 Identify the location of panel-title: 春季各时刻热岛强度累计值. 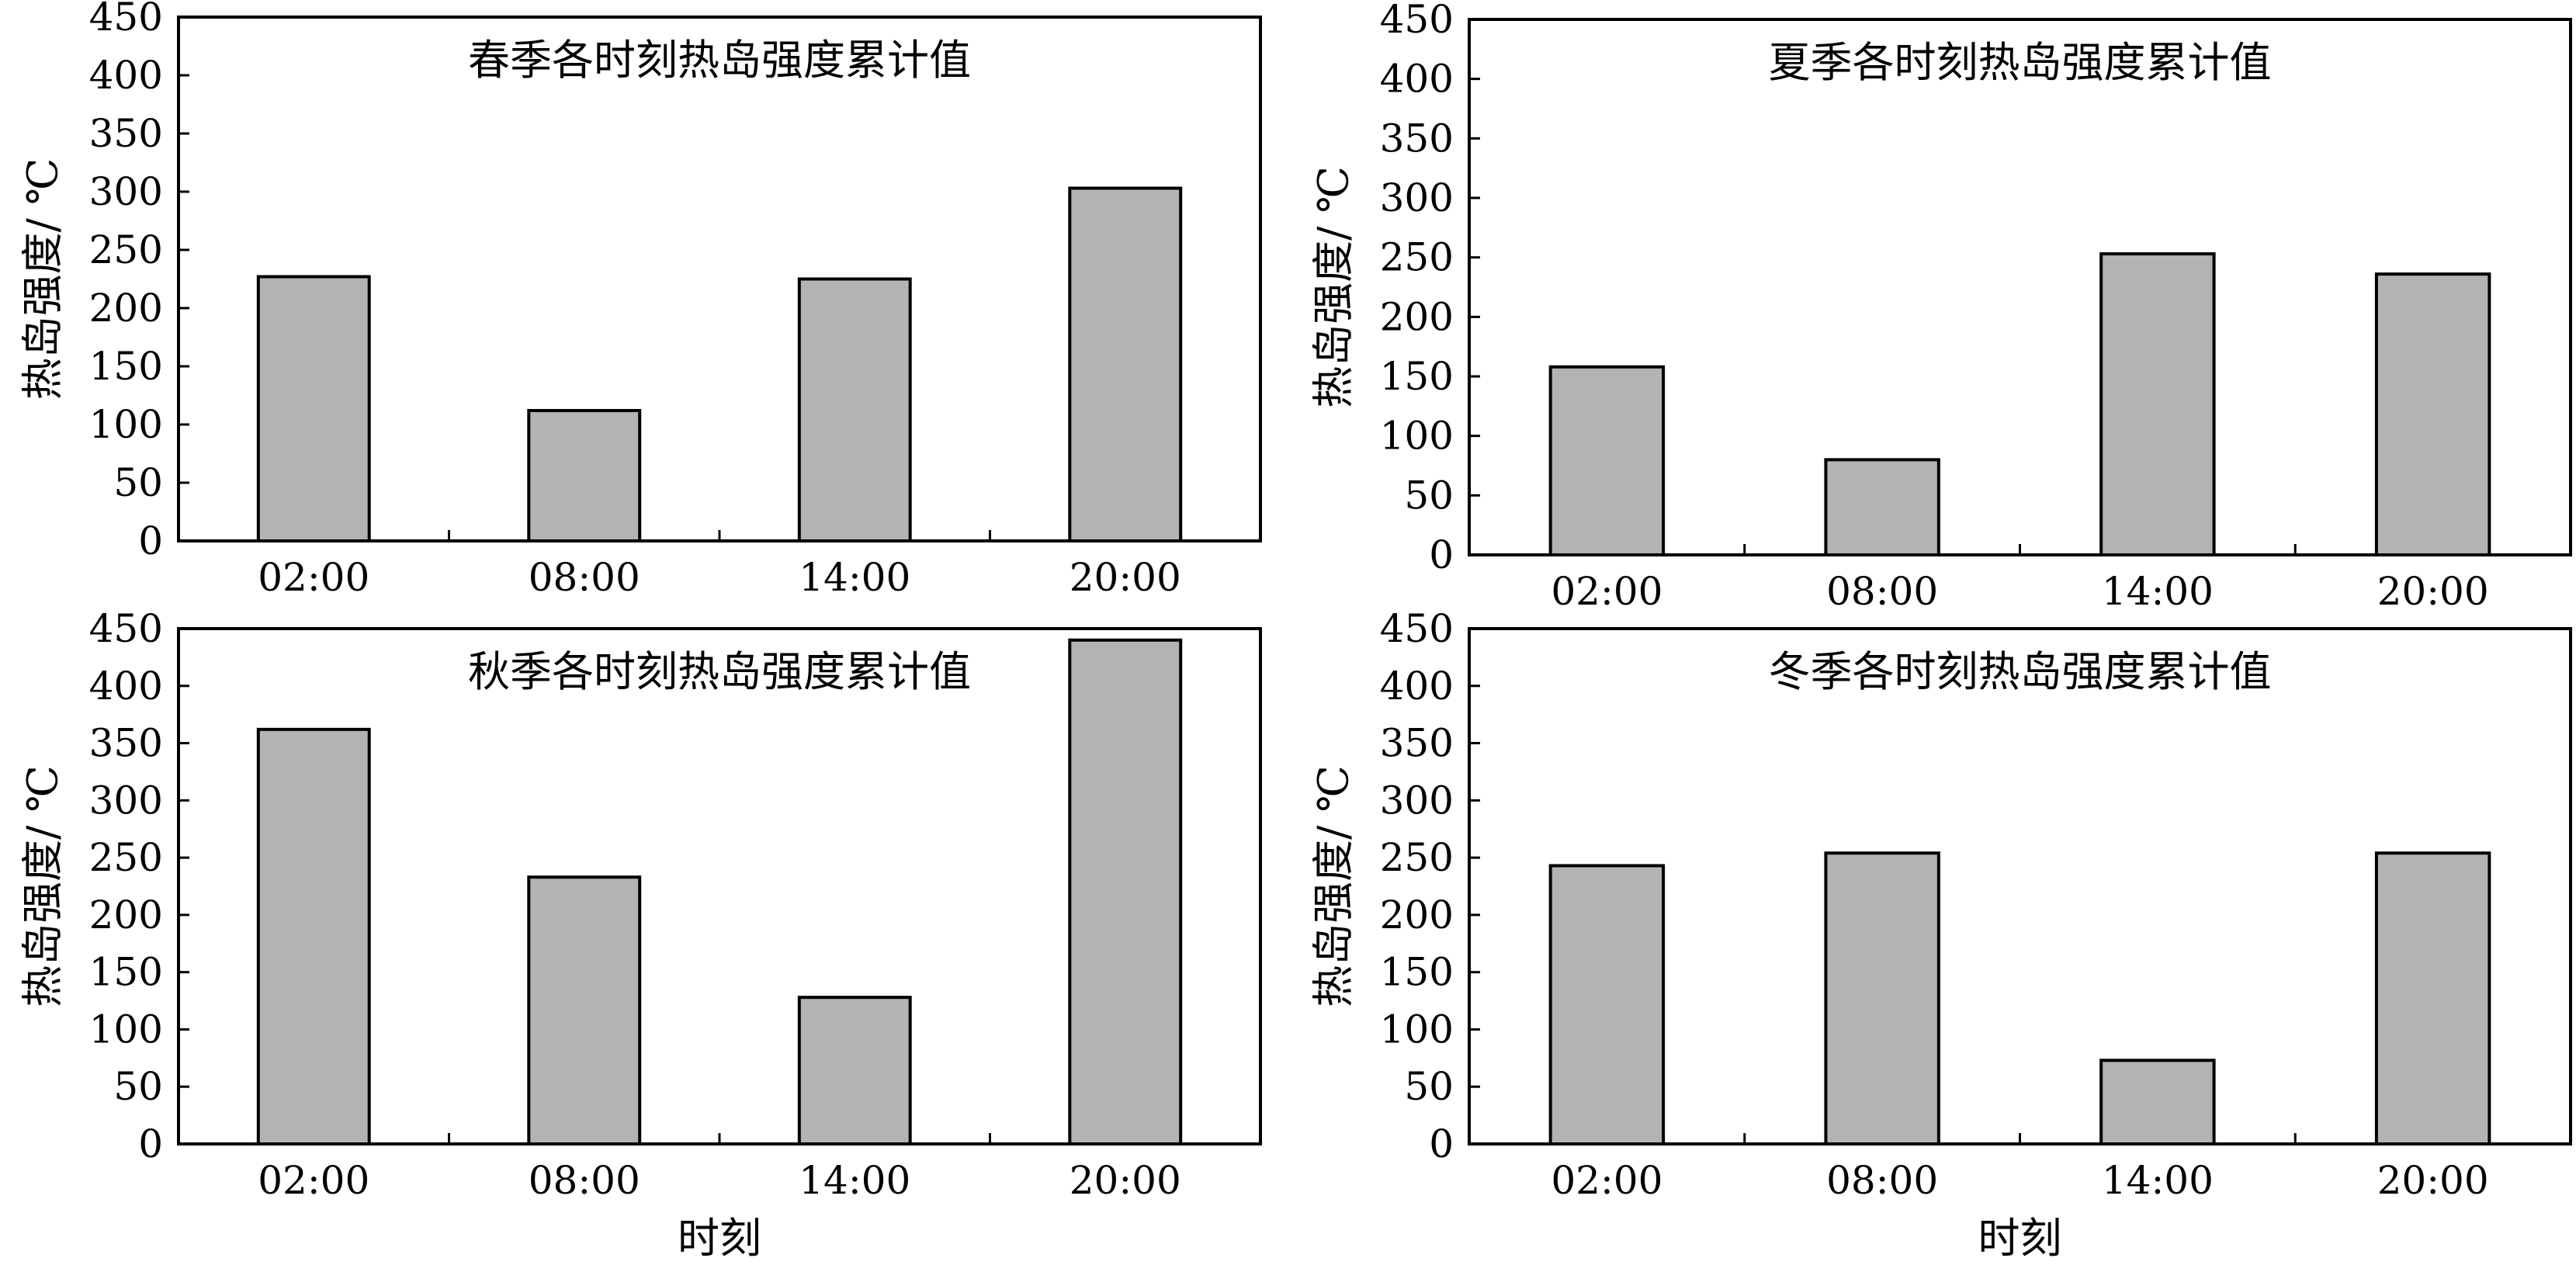
(719, 60).